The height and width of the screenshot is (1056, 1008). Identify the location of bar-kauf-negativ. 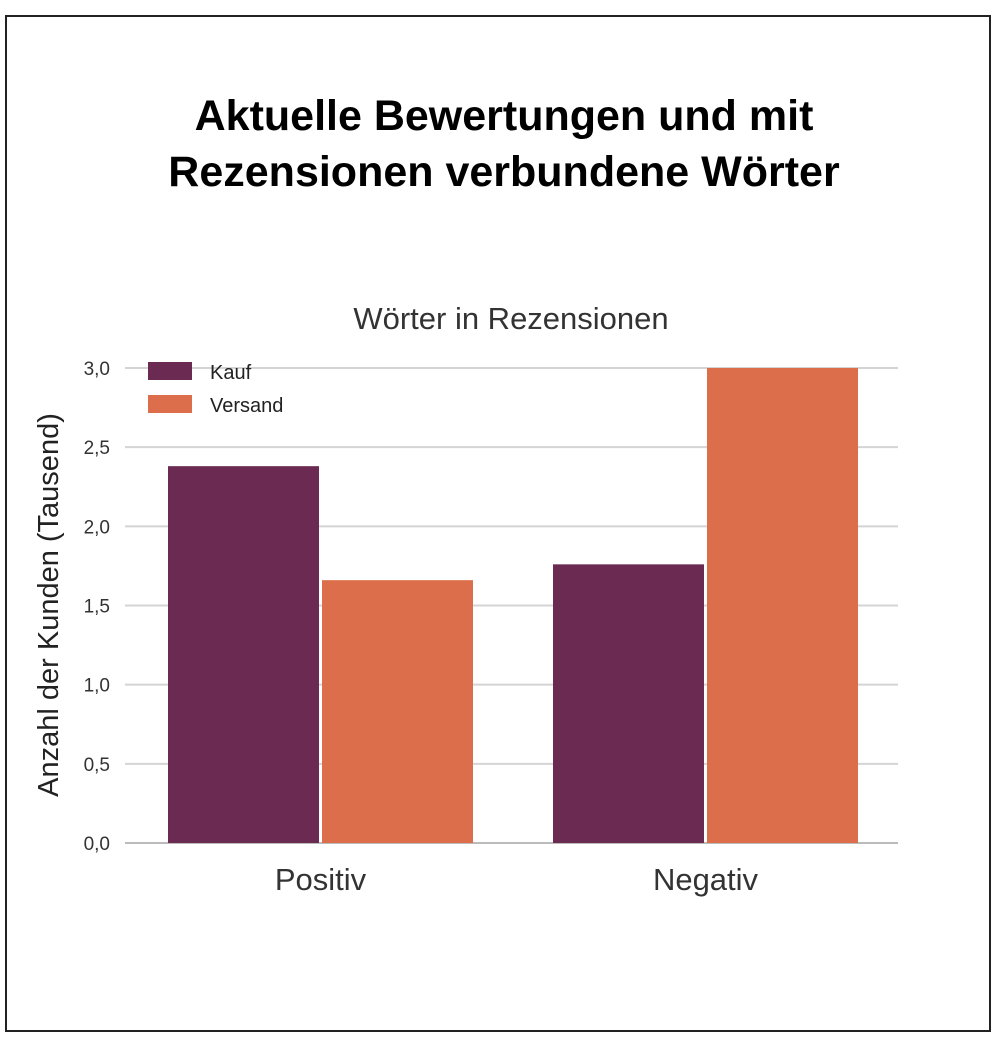
(628, 703).